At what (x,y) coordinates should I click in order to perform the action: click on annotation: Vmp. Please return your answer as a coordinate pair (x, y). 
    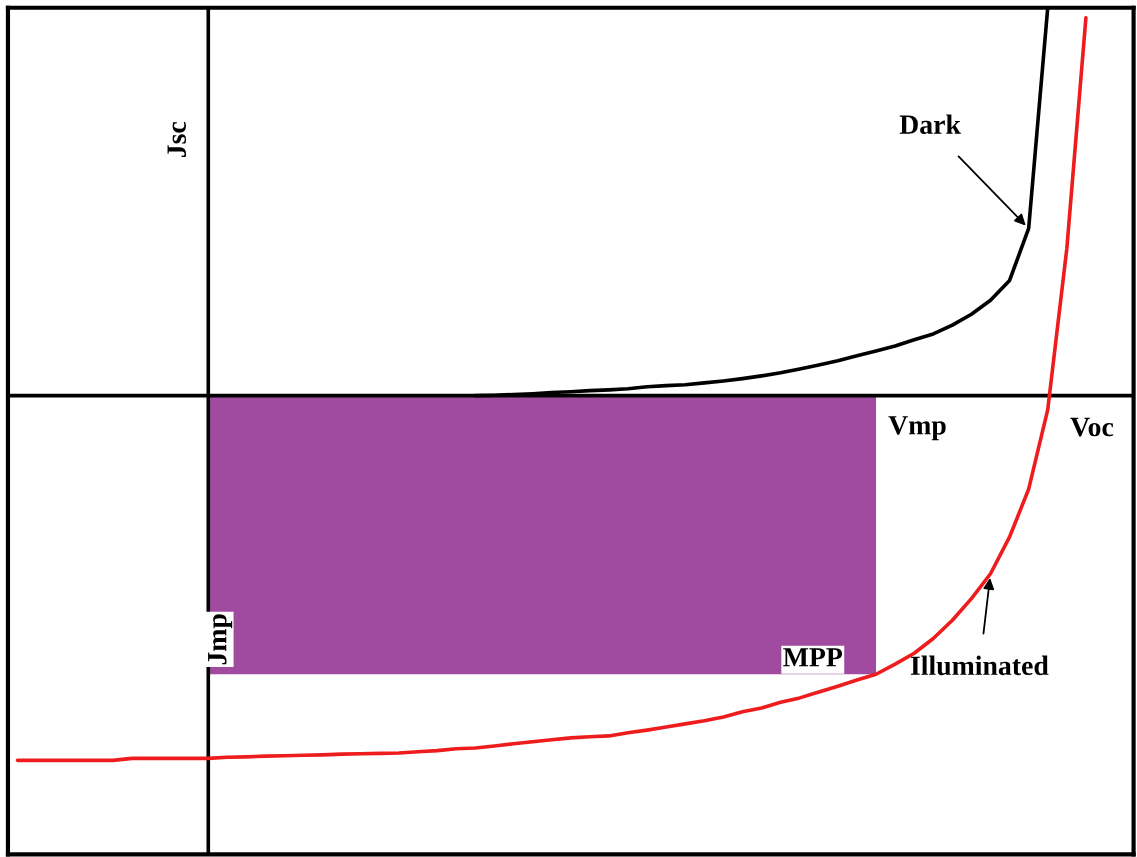
    Looking at the image, I should click on (917, 428).